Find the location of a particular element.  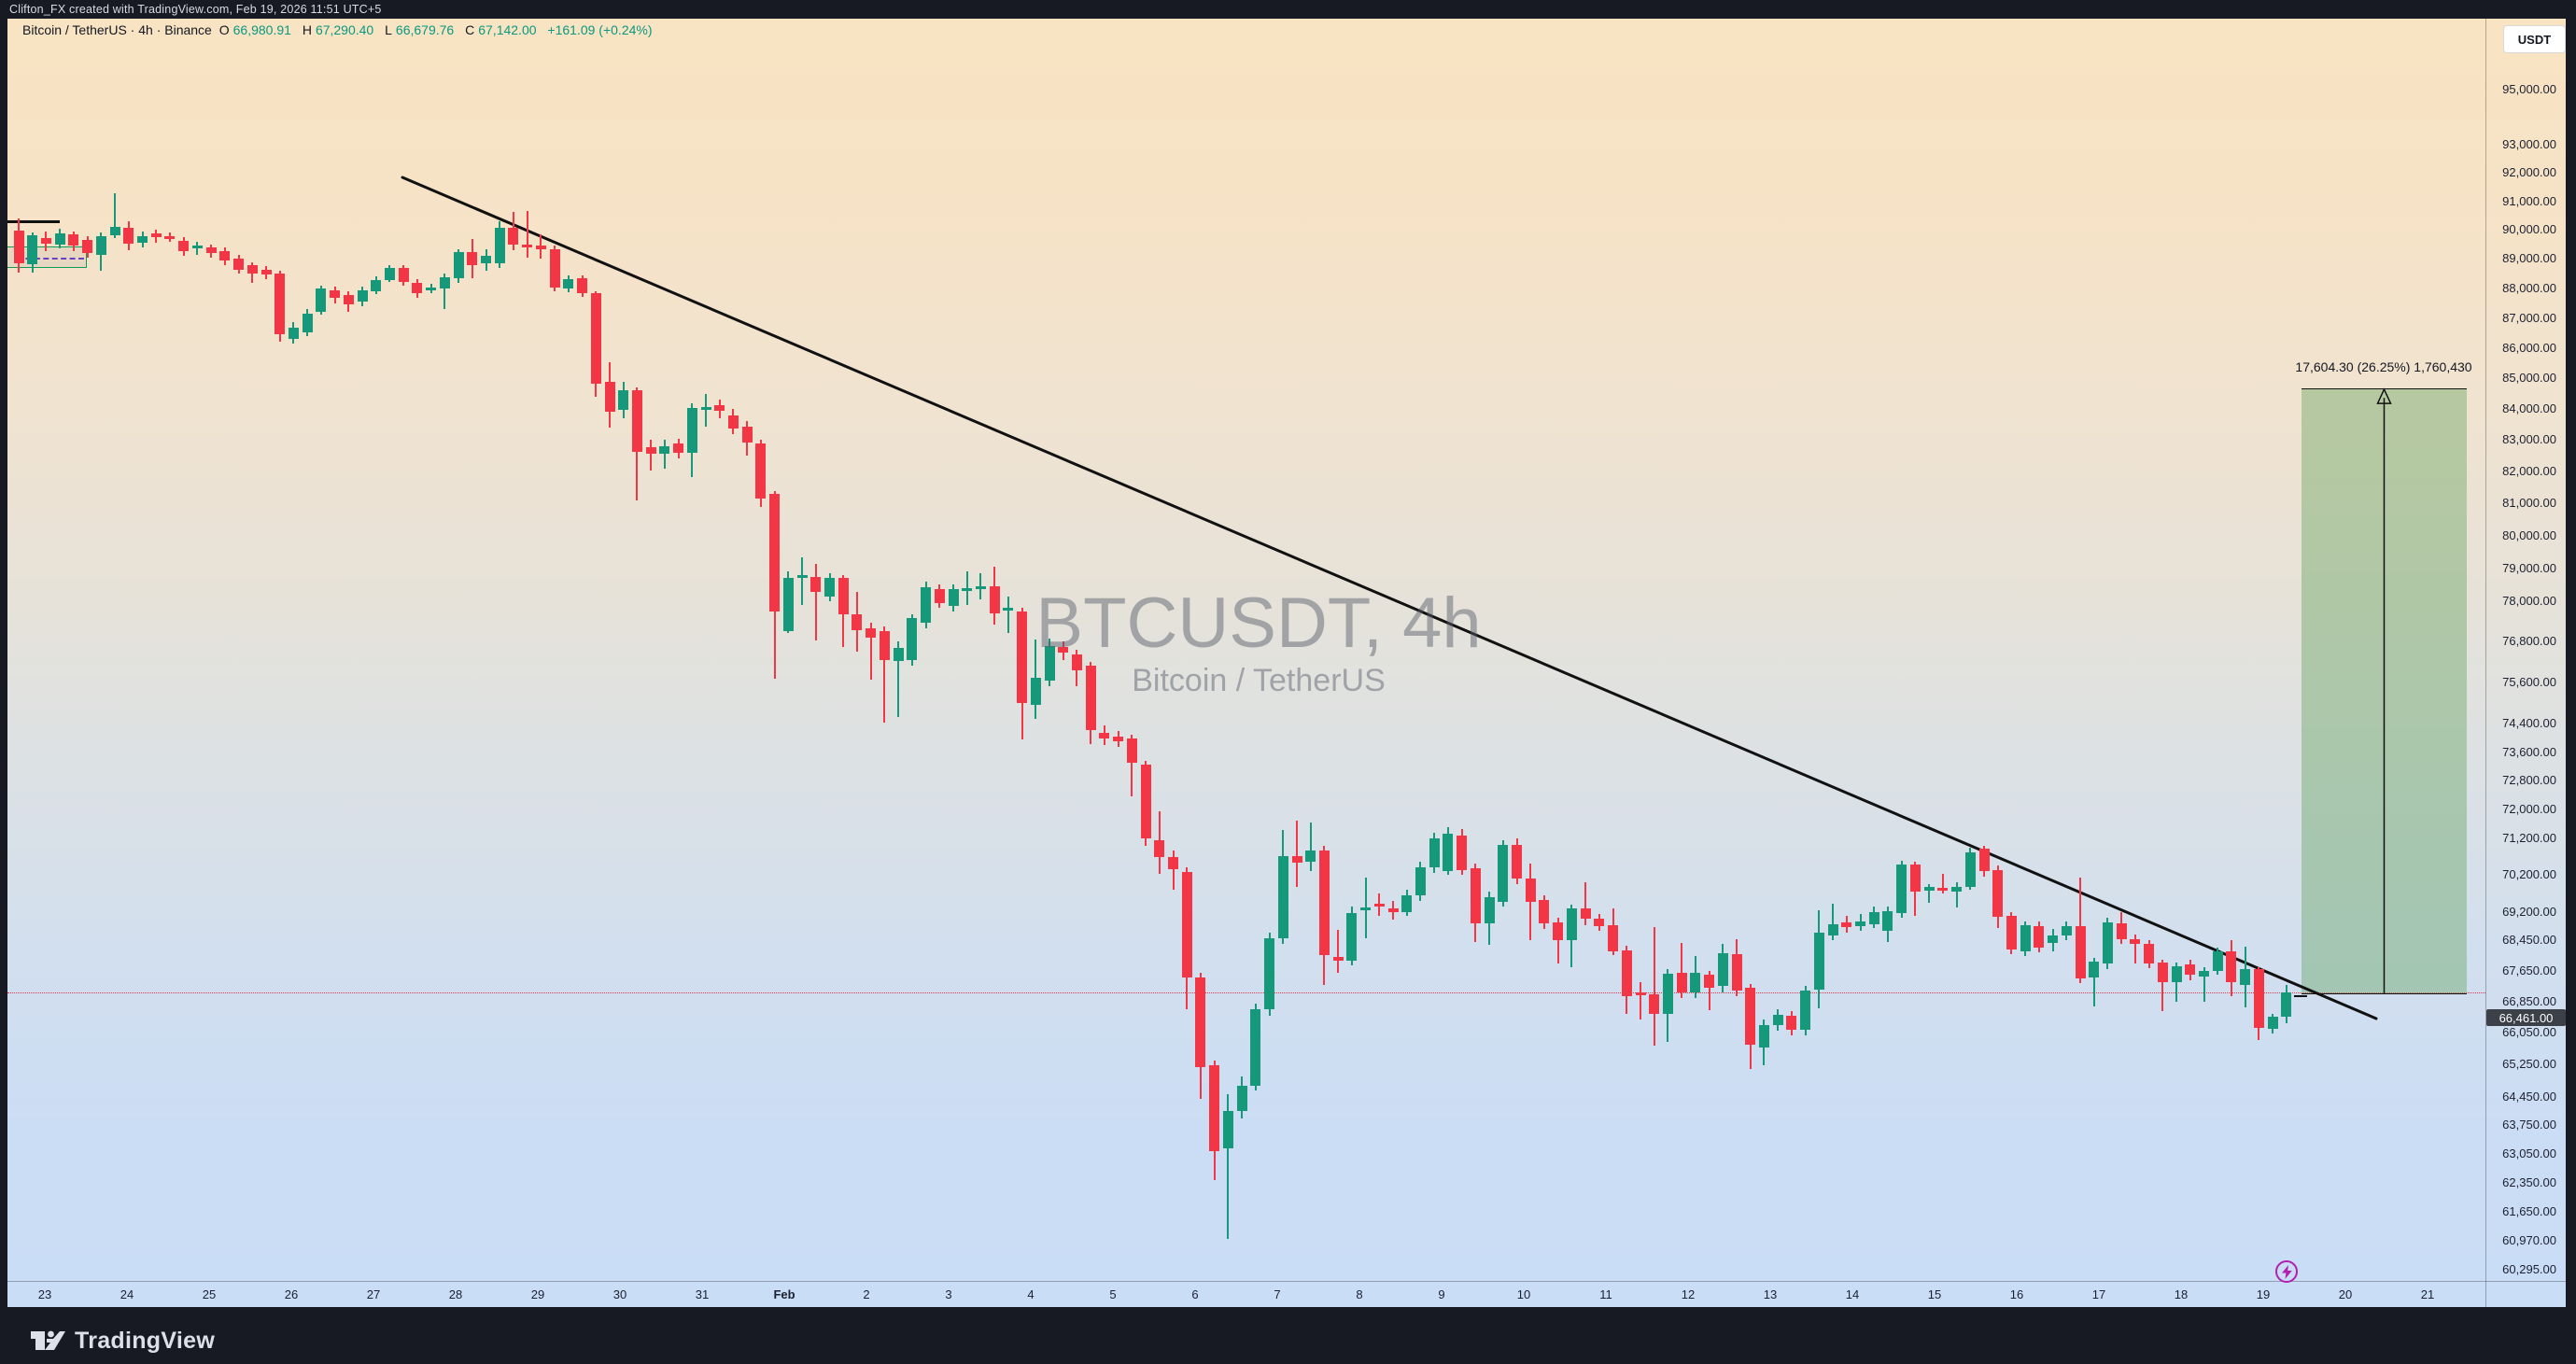

price-tick-label: 76,800.00 is located at coordinates (2529, 641).